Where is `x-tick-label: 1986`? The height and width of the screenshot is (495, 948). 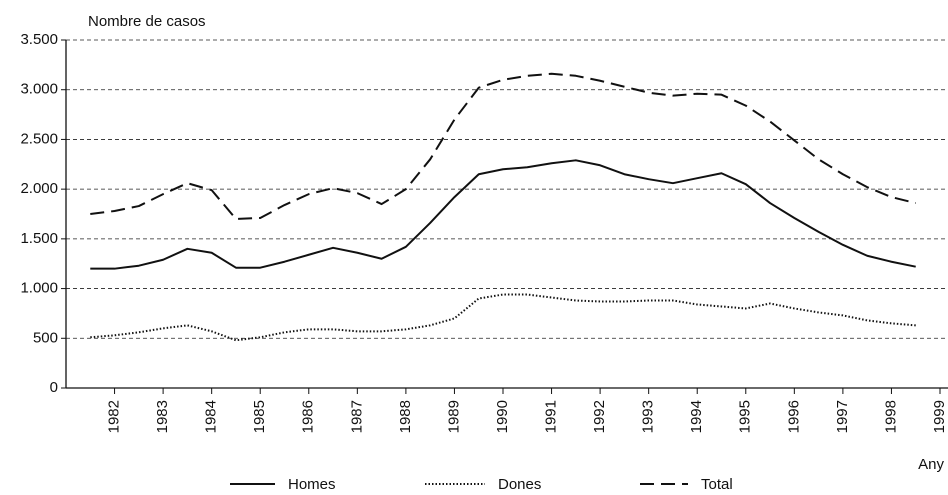
x-tick-label: 1986 is located at coordinates (308, 416).